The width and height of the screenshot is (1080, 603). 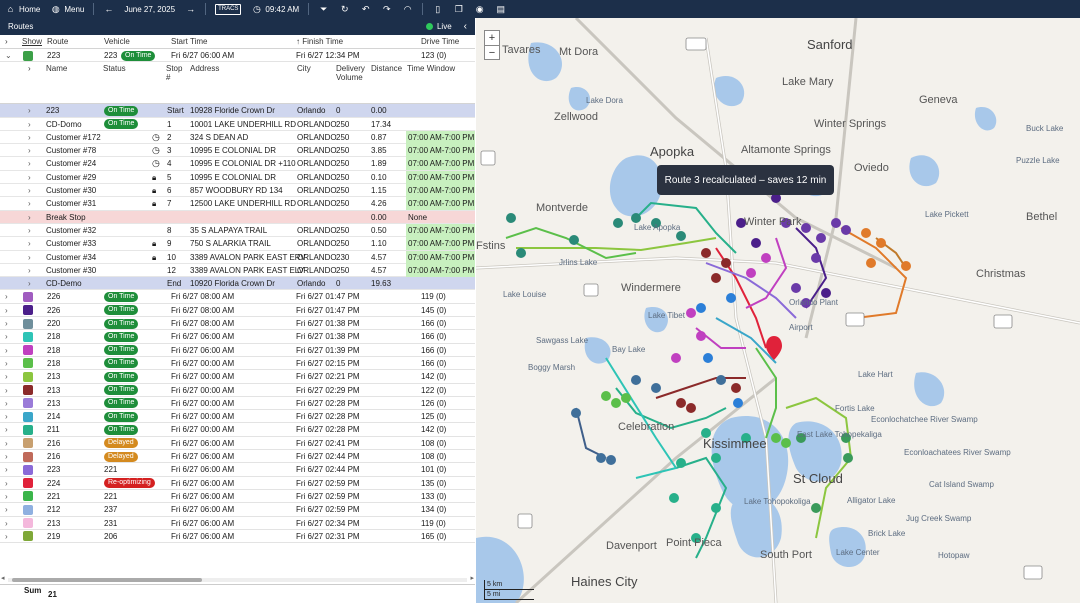 I want to click on col-volume: Delivery Volume, so click(x=350, y=73).